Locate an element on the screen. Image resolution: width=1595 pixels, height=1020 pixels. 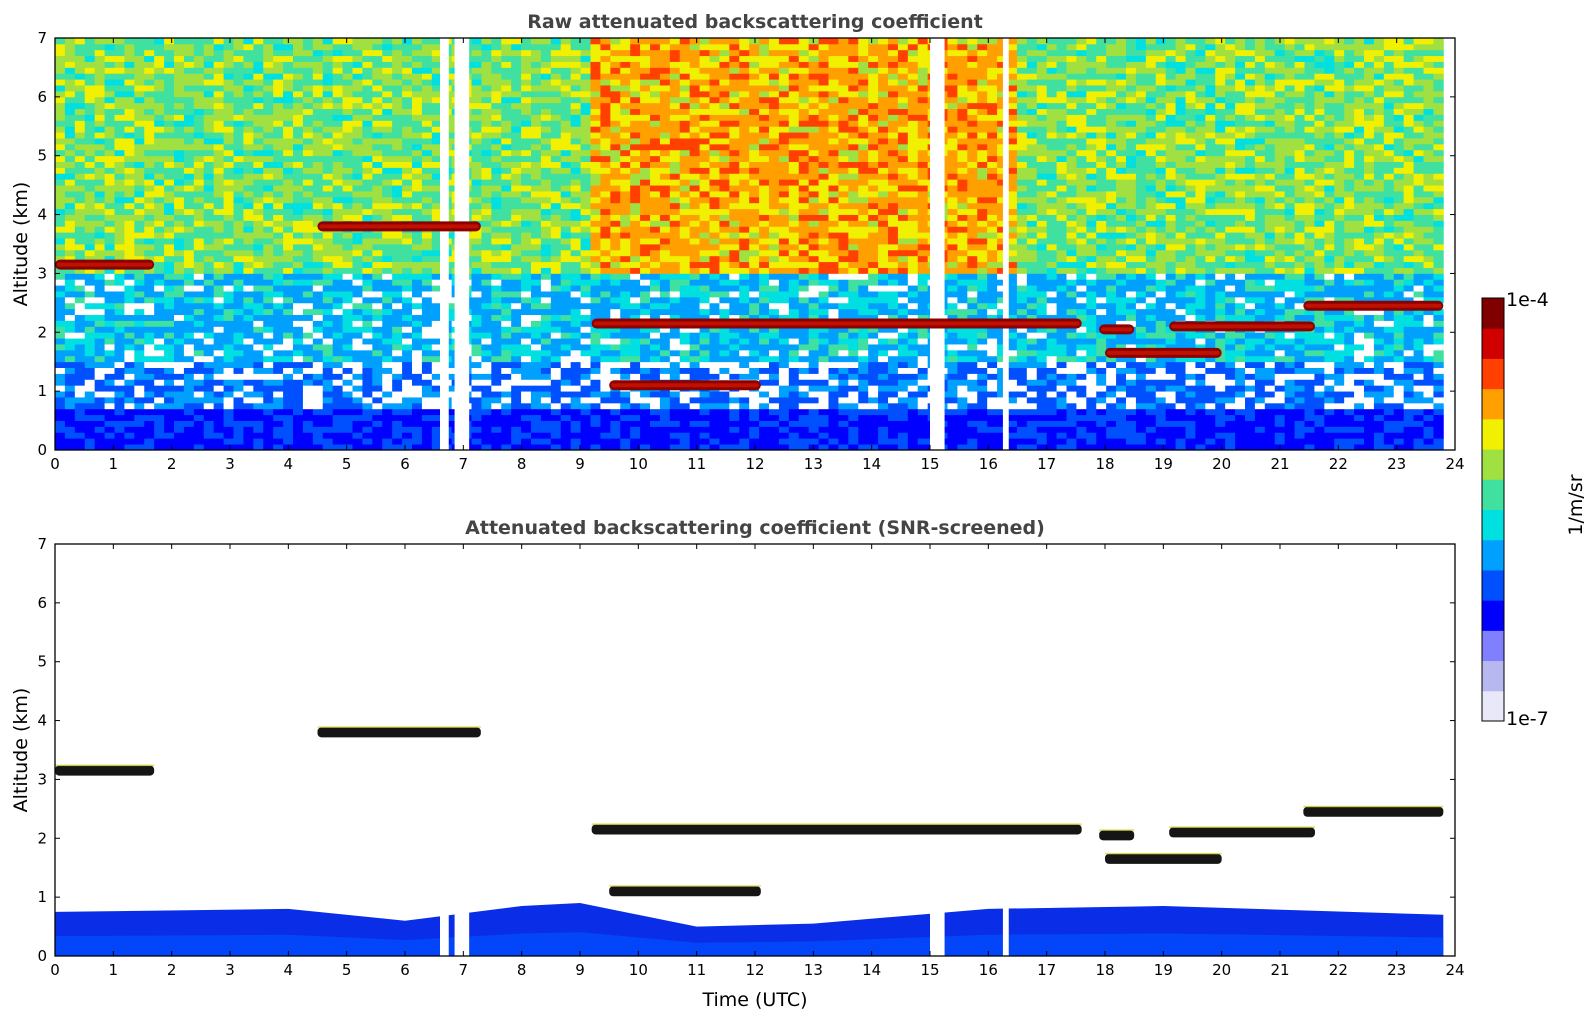
y-tick-label: 5 is located at coordinates (42, 156).